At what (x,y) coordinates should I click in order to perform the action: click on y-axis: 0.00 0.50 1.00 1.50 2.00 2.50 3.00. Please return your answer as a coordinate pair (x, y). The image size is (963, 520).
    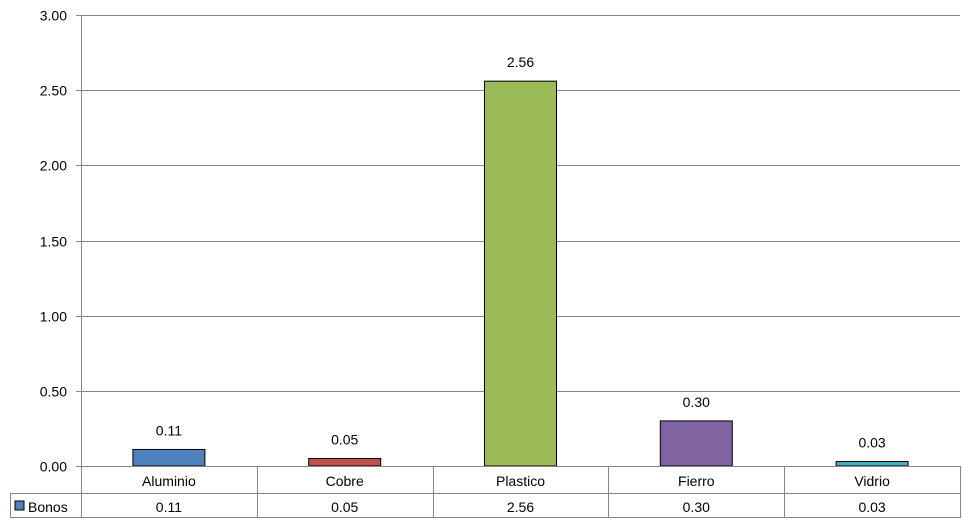
    Looking at the image, I should click on (61, 241).